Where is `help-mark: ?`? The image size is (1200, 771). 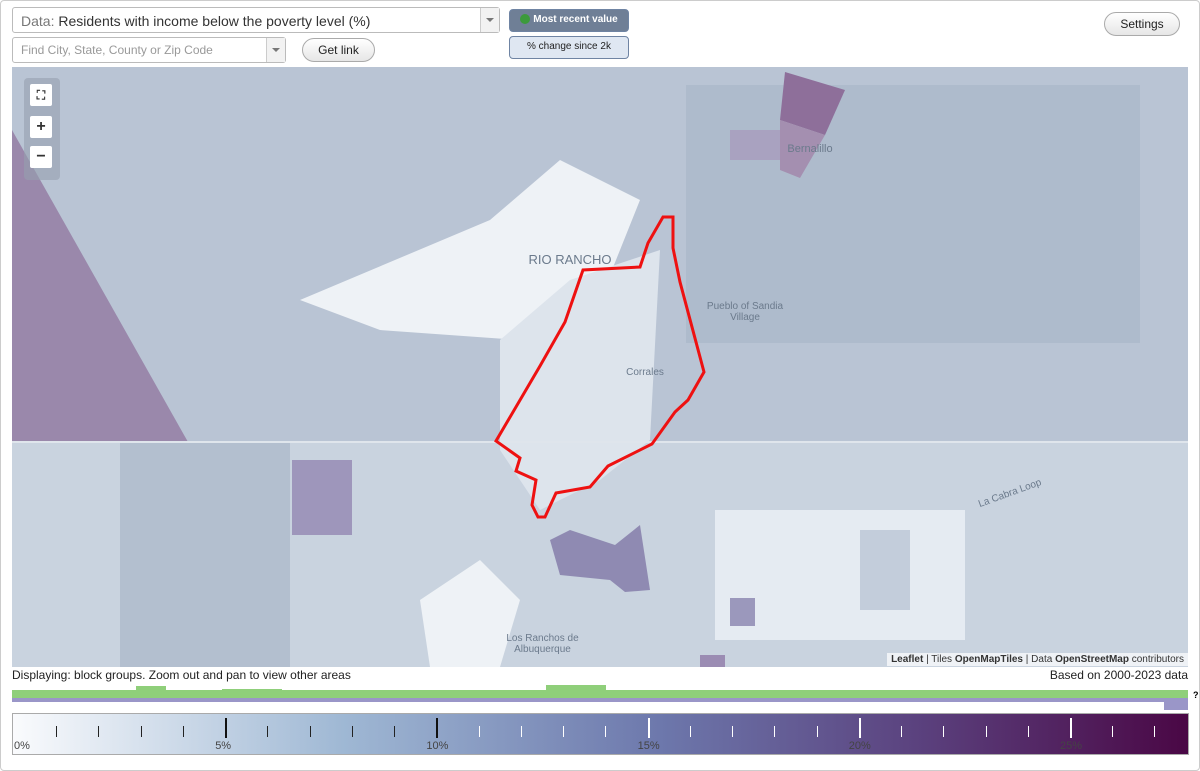 help-mark: ? is located at coordinates (1196, 695).